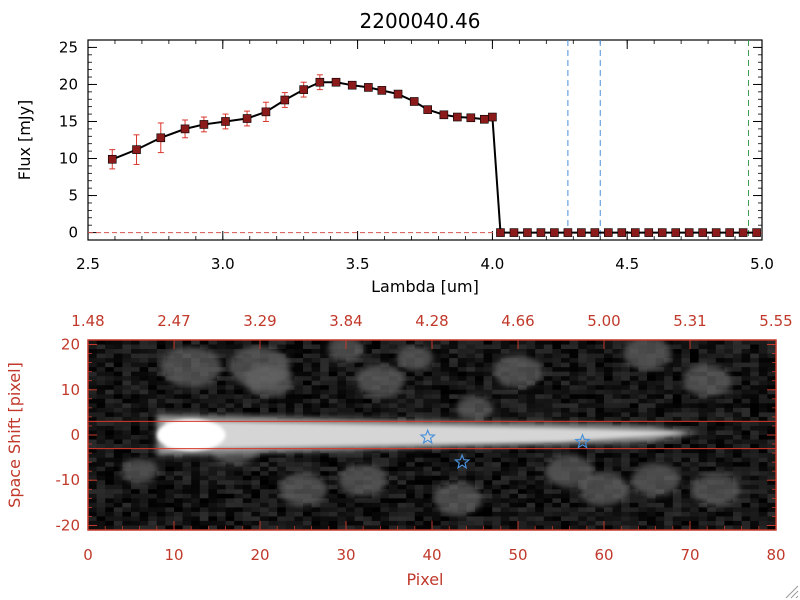 This screenshot has height=600, width=800. What do you see at coordinates (792, 592) in the screenshot?
I see `resize-grip-icon` at bounding box center [792, 592].